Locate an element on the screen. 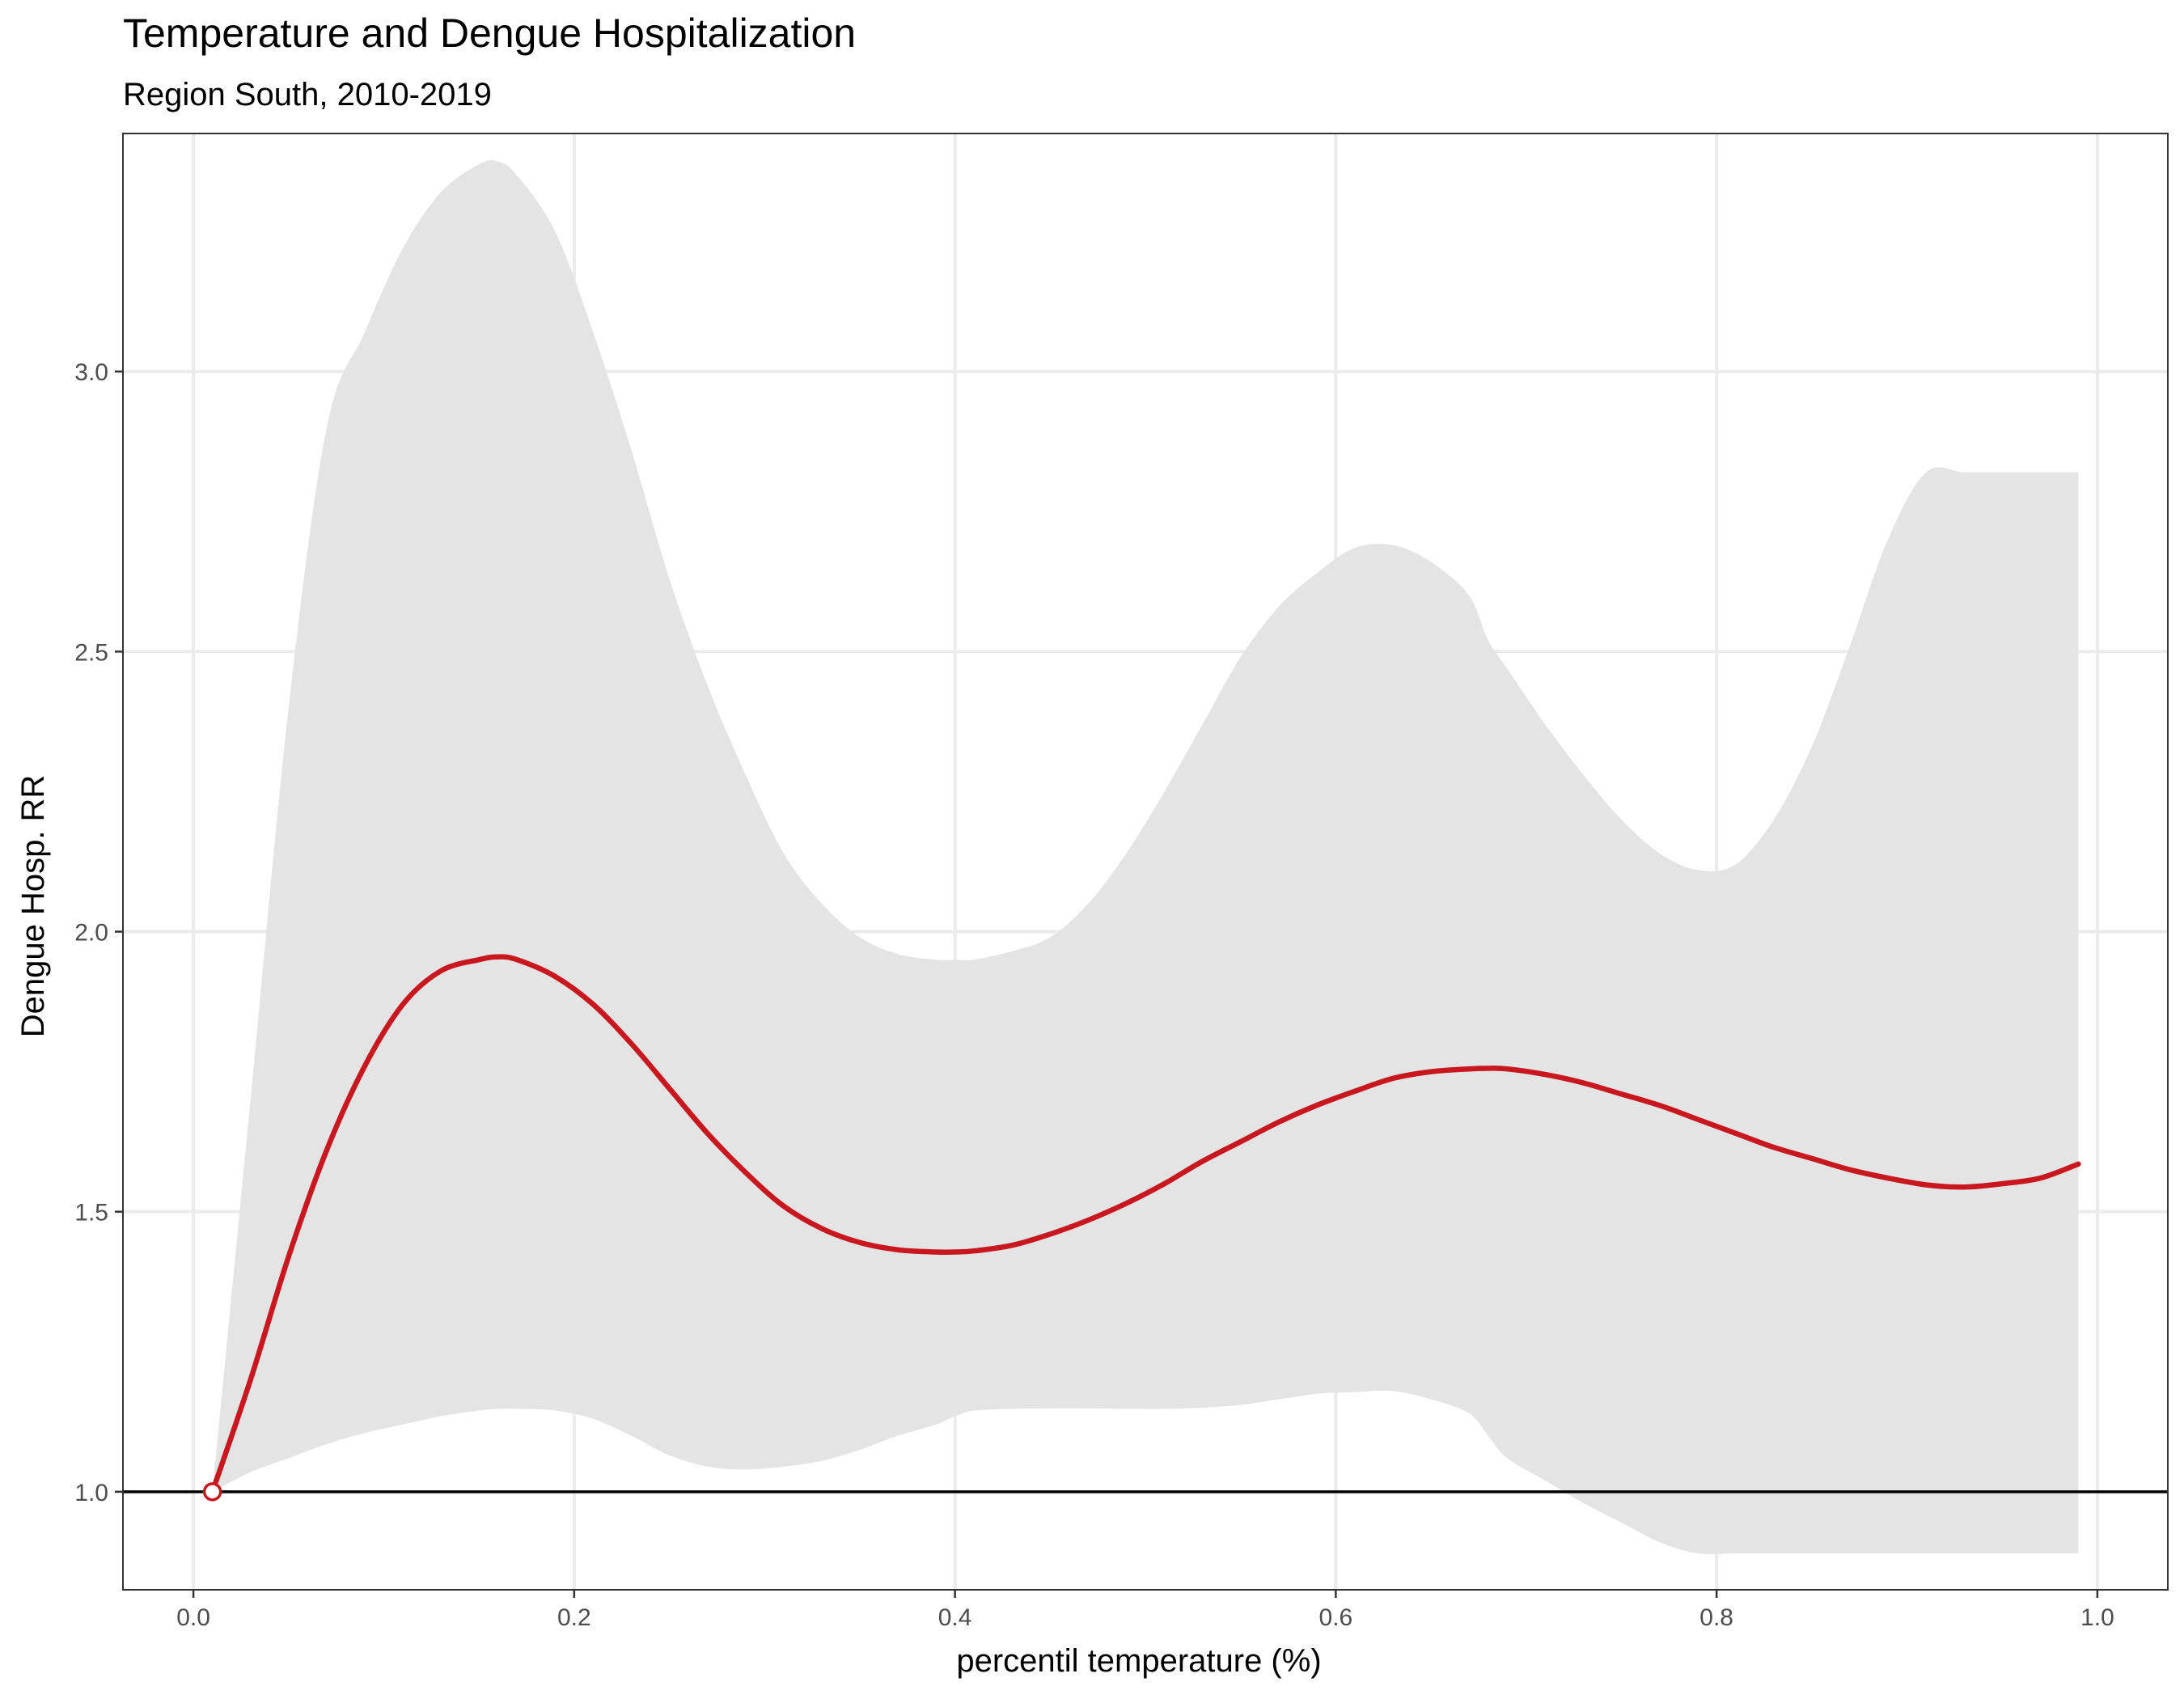 This screenshot has height=1699, width=2184. x-tick-label: 0.4 is located at coordinates (955, 1617).